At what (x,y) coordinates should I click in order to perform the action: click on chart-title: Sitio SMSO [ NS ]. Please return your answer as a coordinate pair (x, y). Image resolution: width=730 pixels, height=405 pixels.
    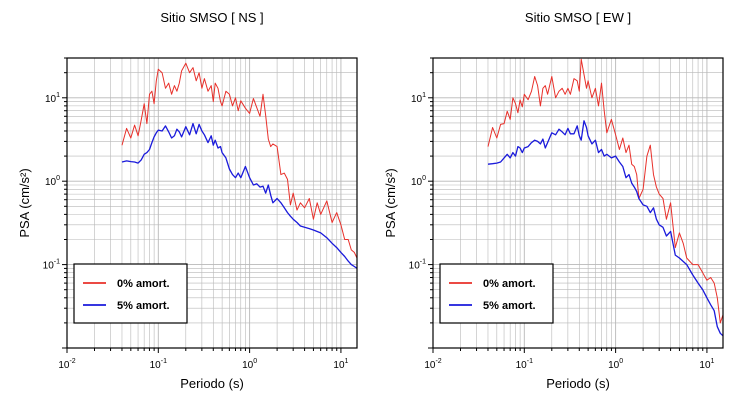
    Looking at the image, I should click on (211, 17).